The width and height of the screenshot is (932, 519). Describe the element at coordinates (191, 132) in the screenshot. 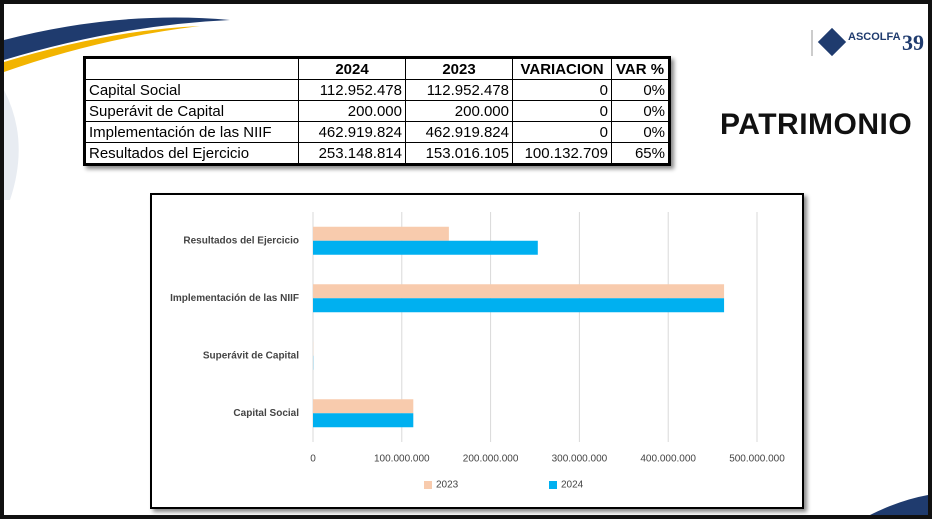

I see `table-cell: Implementación de las NIIF` at that location.